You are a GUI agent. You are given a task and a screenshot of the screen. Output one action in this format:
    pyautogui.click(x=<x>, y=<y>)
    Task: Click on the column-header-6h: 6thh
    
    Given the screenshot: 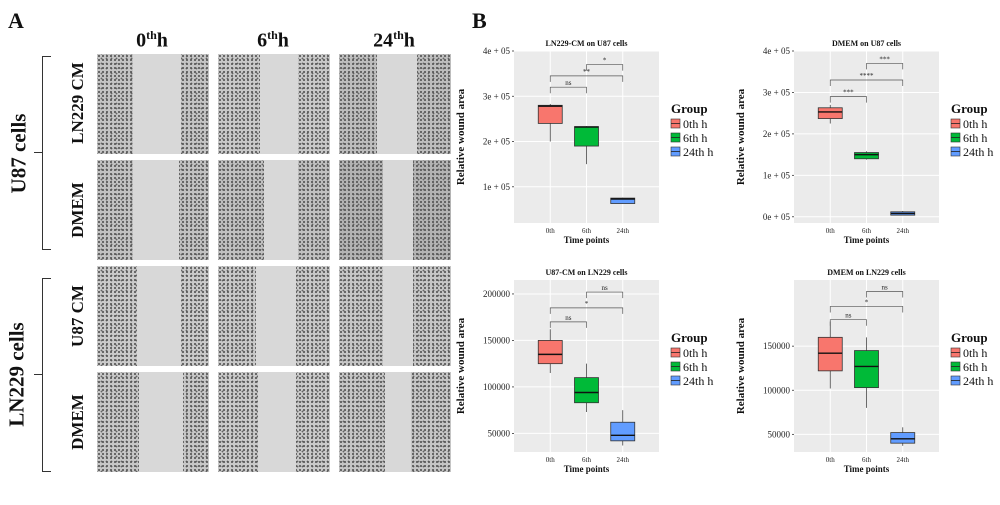 What is the action you would take?
    pyautogui.click(x=273, y=40)
    